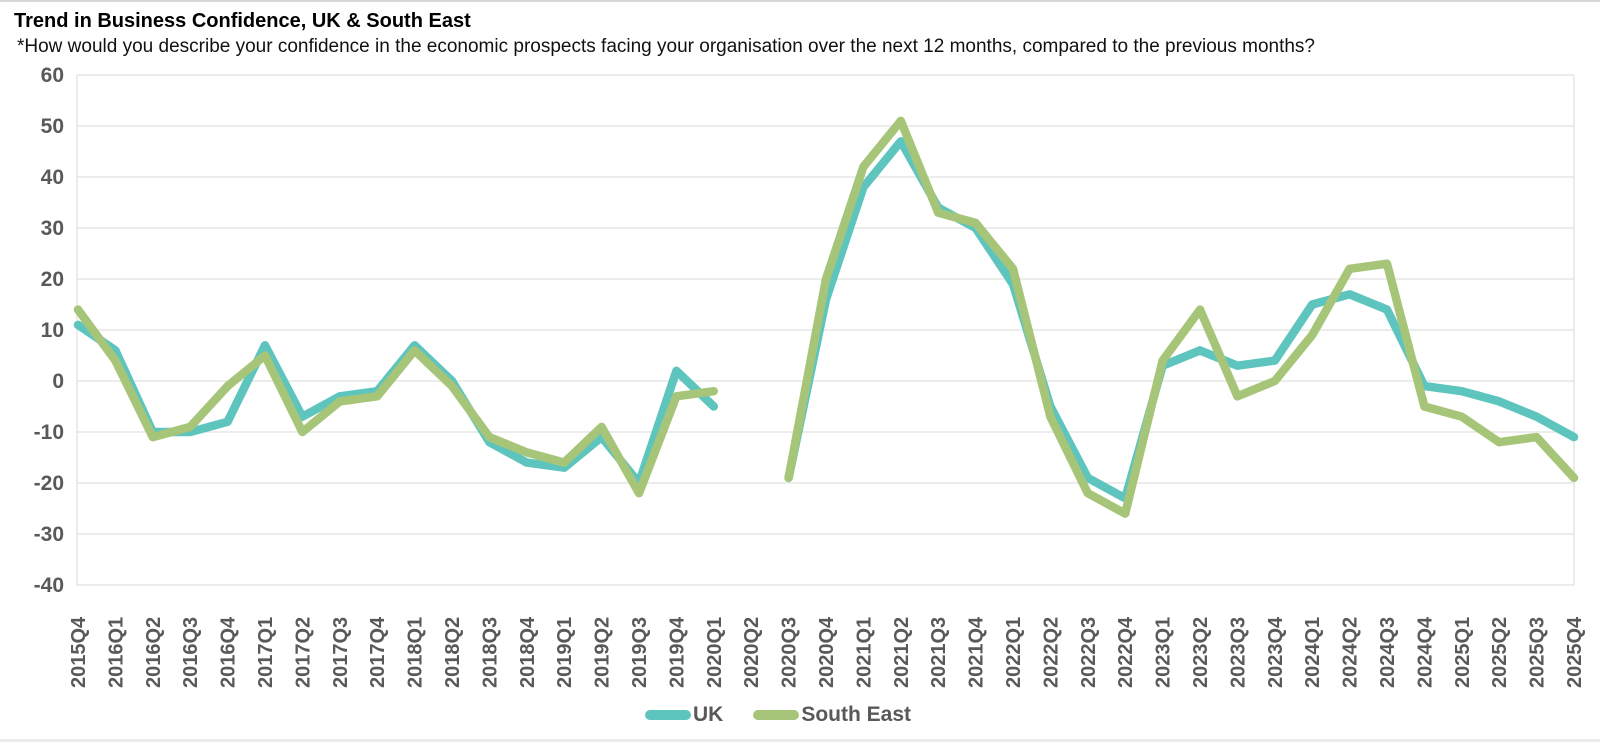 Image resolution: width=1600 pixels, height=742 pixels. What do you see at coordinates (378, 652) in the screenshot?
I see `x-axis-tick-label: 2017Q4` at bounding box center [378, 652].